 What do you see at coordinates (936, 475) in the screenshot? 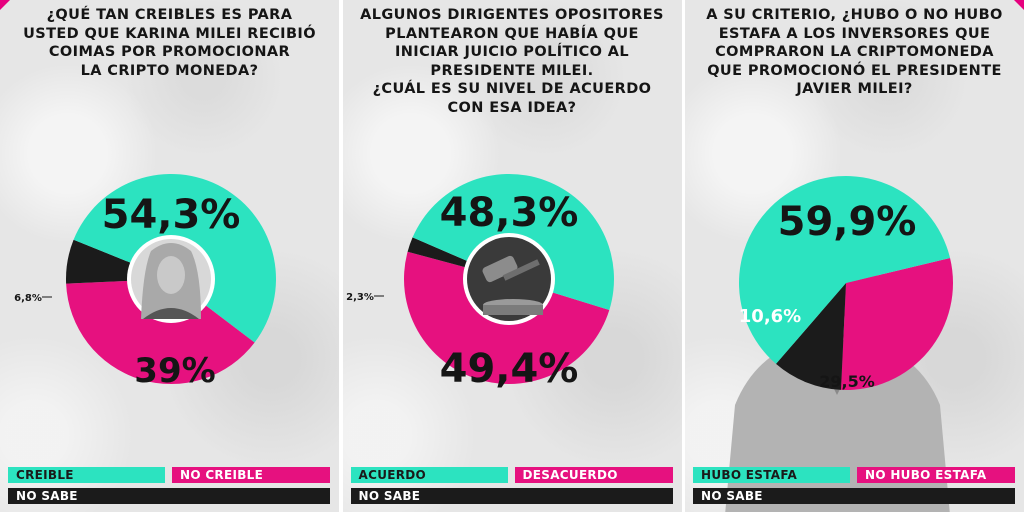
I see `legend-item-no-hubo-estafa: NO HUBO ESTAFA` at bounding box center [936, 475].